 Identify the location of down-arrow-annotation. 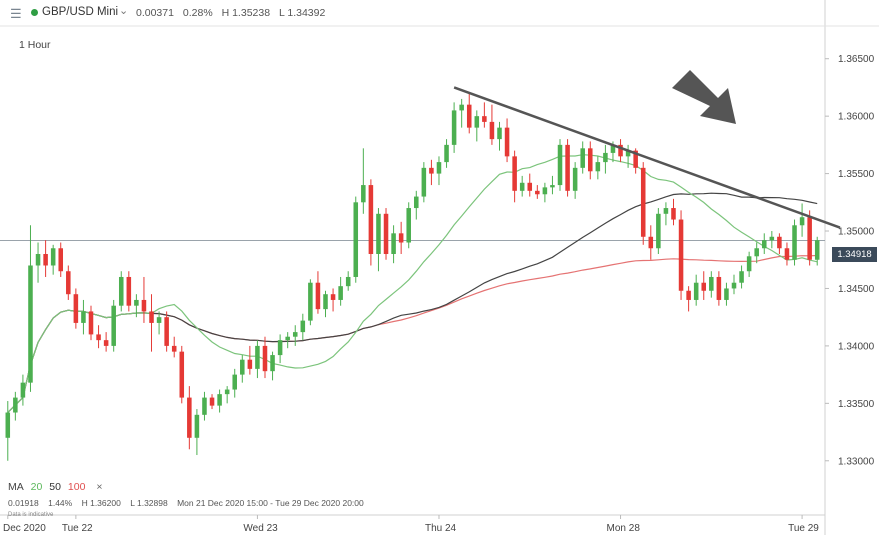
(704, 97).